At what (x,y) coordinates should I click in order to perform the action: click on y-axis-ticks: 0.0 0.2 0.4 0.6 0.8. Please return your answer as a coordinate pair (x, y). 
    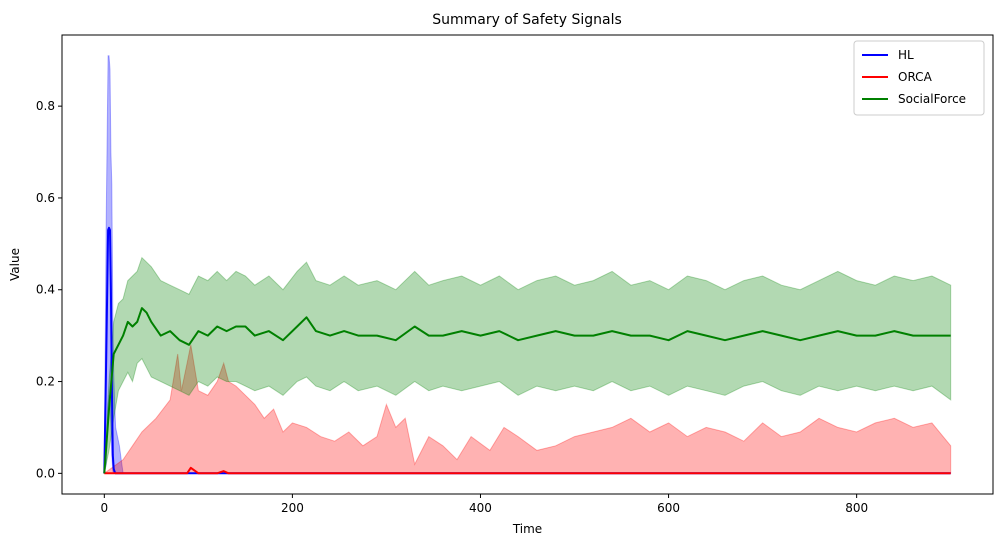
    Looking at the image, I should click on (49, 289).